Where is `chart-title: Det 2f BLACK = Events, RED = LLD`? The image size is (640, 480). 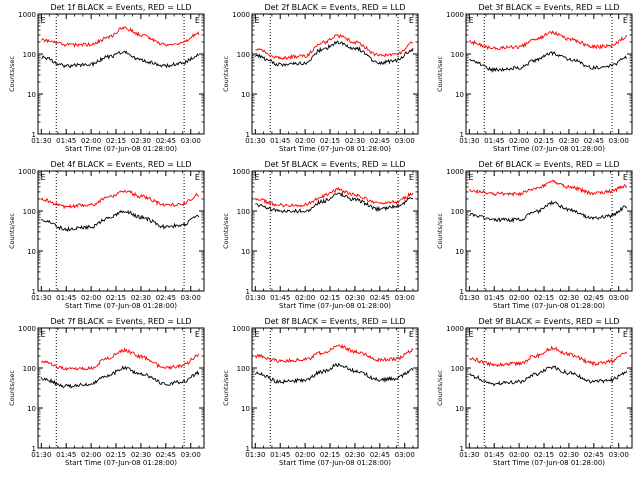 chart-title: Det 2f BLACK = Events, RED = LLD is located at coordinates (334, 7).